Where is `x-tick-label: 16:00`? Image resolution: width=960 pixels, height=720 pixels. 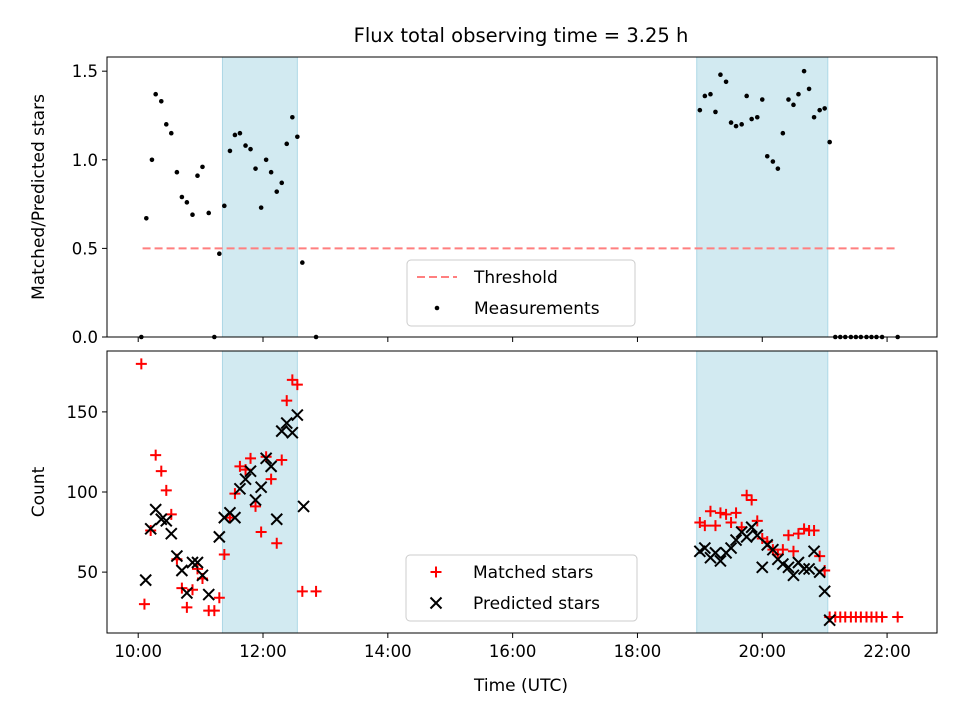
x-tick-label: 16:00 is located at coordinates (513, 651).